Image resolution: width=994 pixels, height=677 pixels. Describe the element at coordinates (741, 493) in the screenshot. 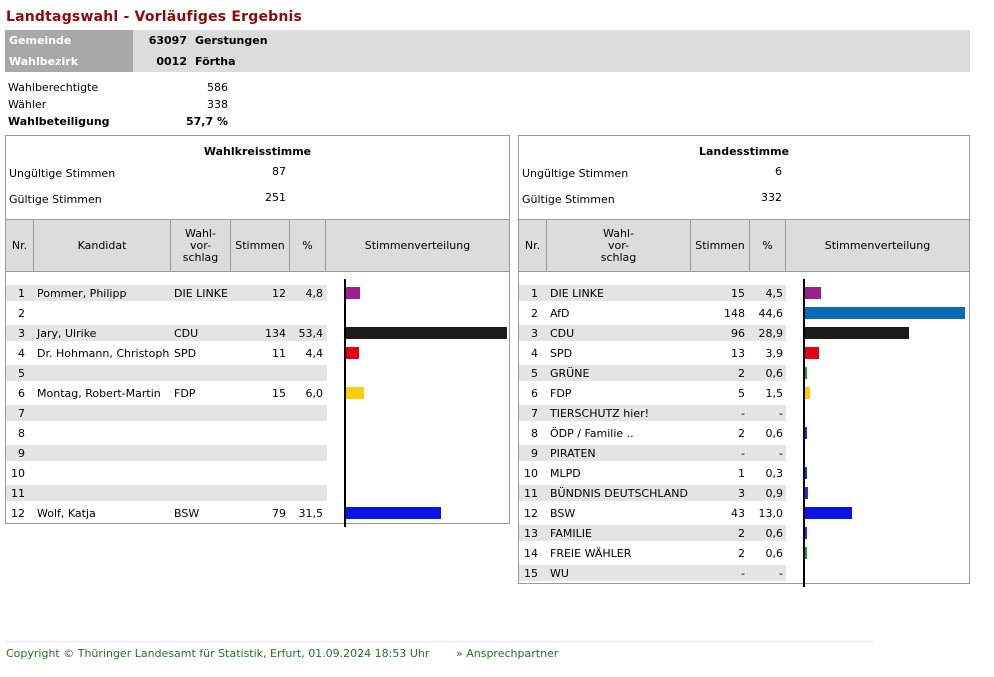

I see `row-stimmen: 3` at that location.